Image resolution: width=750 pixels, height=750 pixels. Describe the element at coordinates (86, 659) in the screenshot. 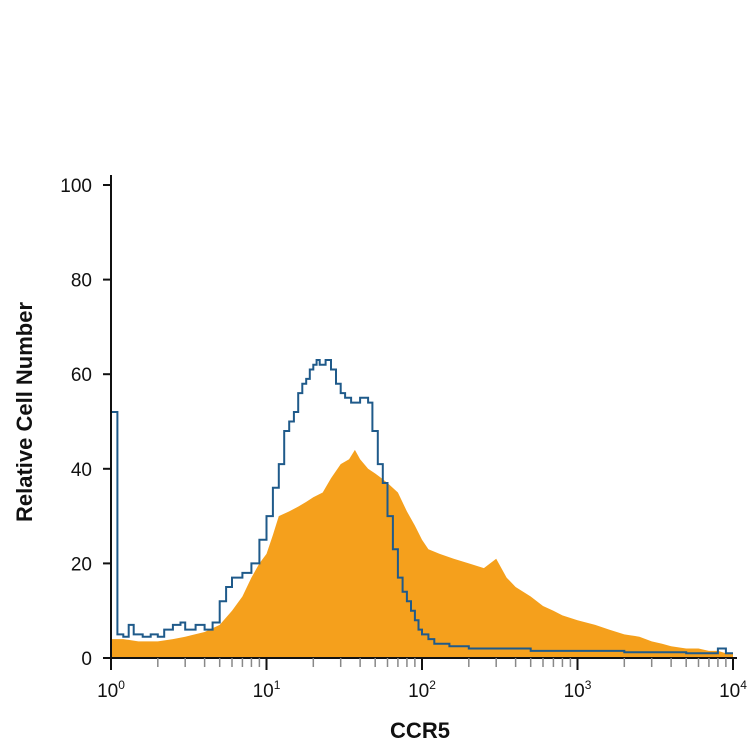

I see `y-tick-label: 0` at that location.